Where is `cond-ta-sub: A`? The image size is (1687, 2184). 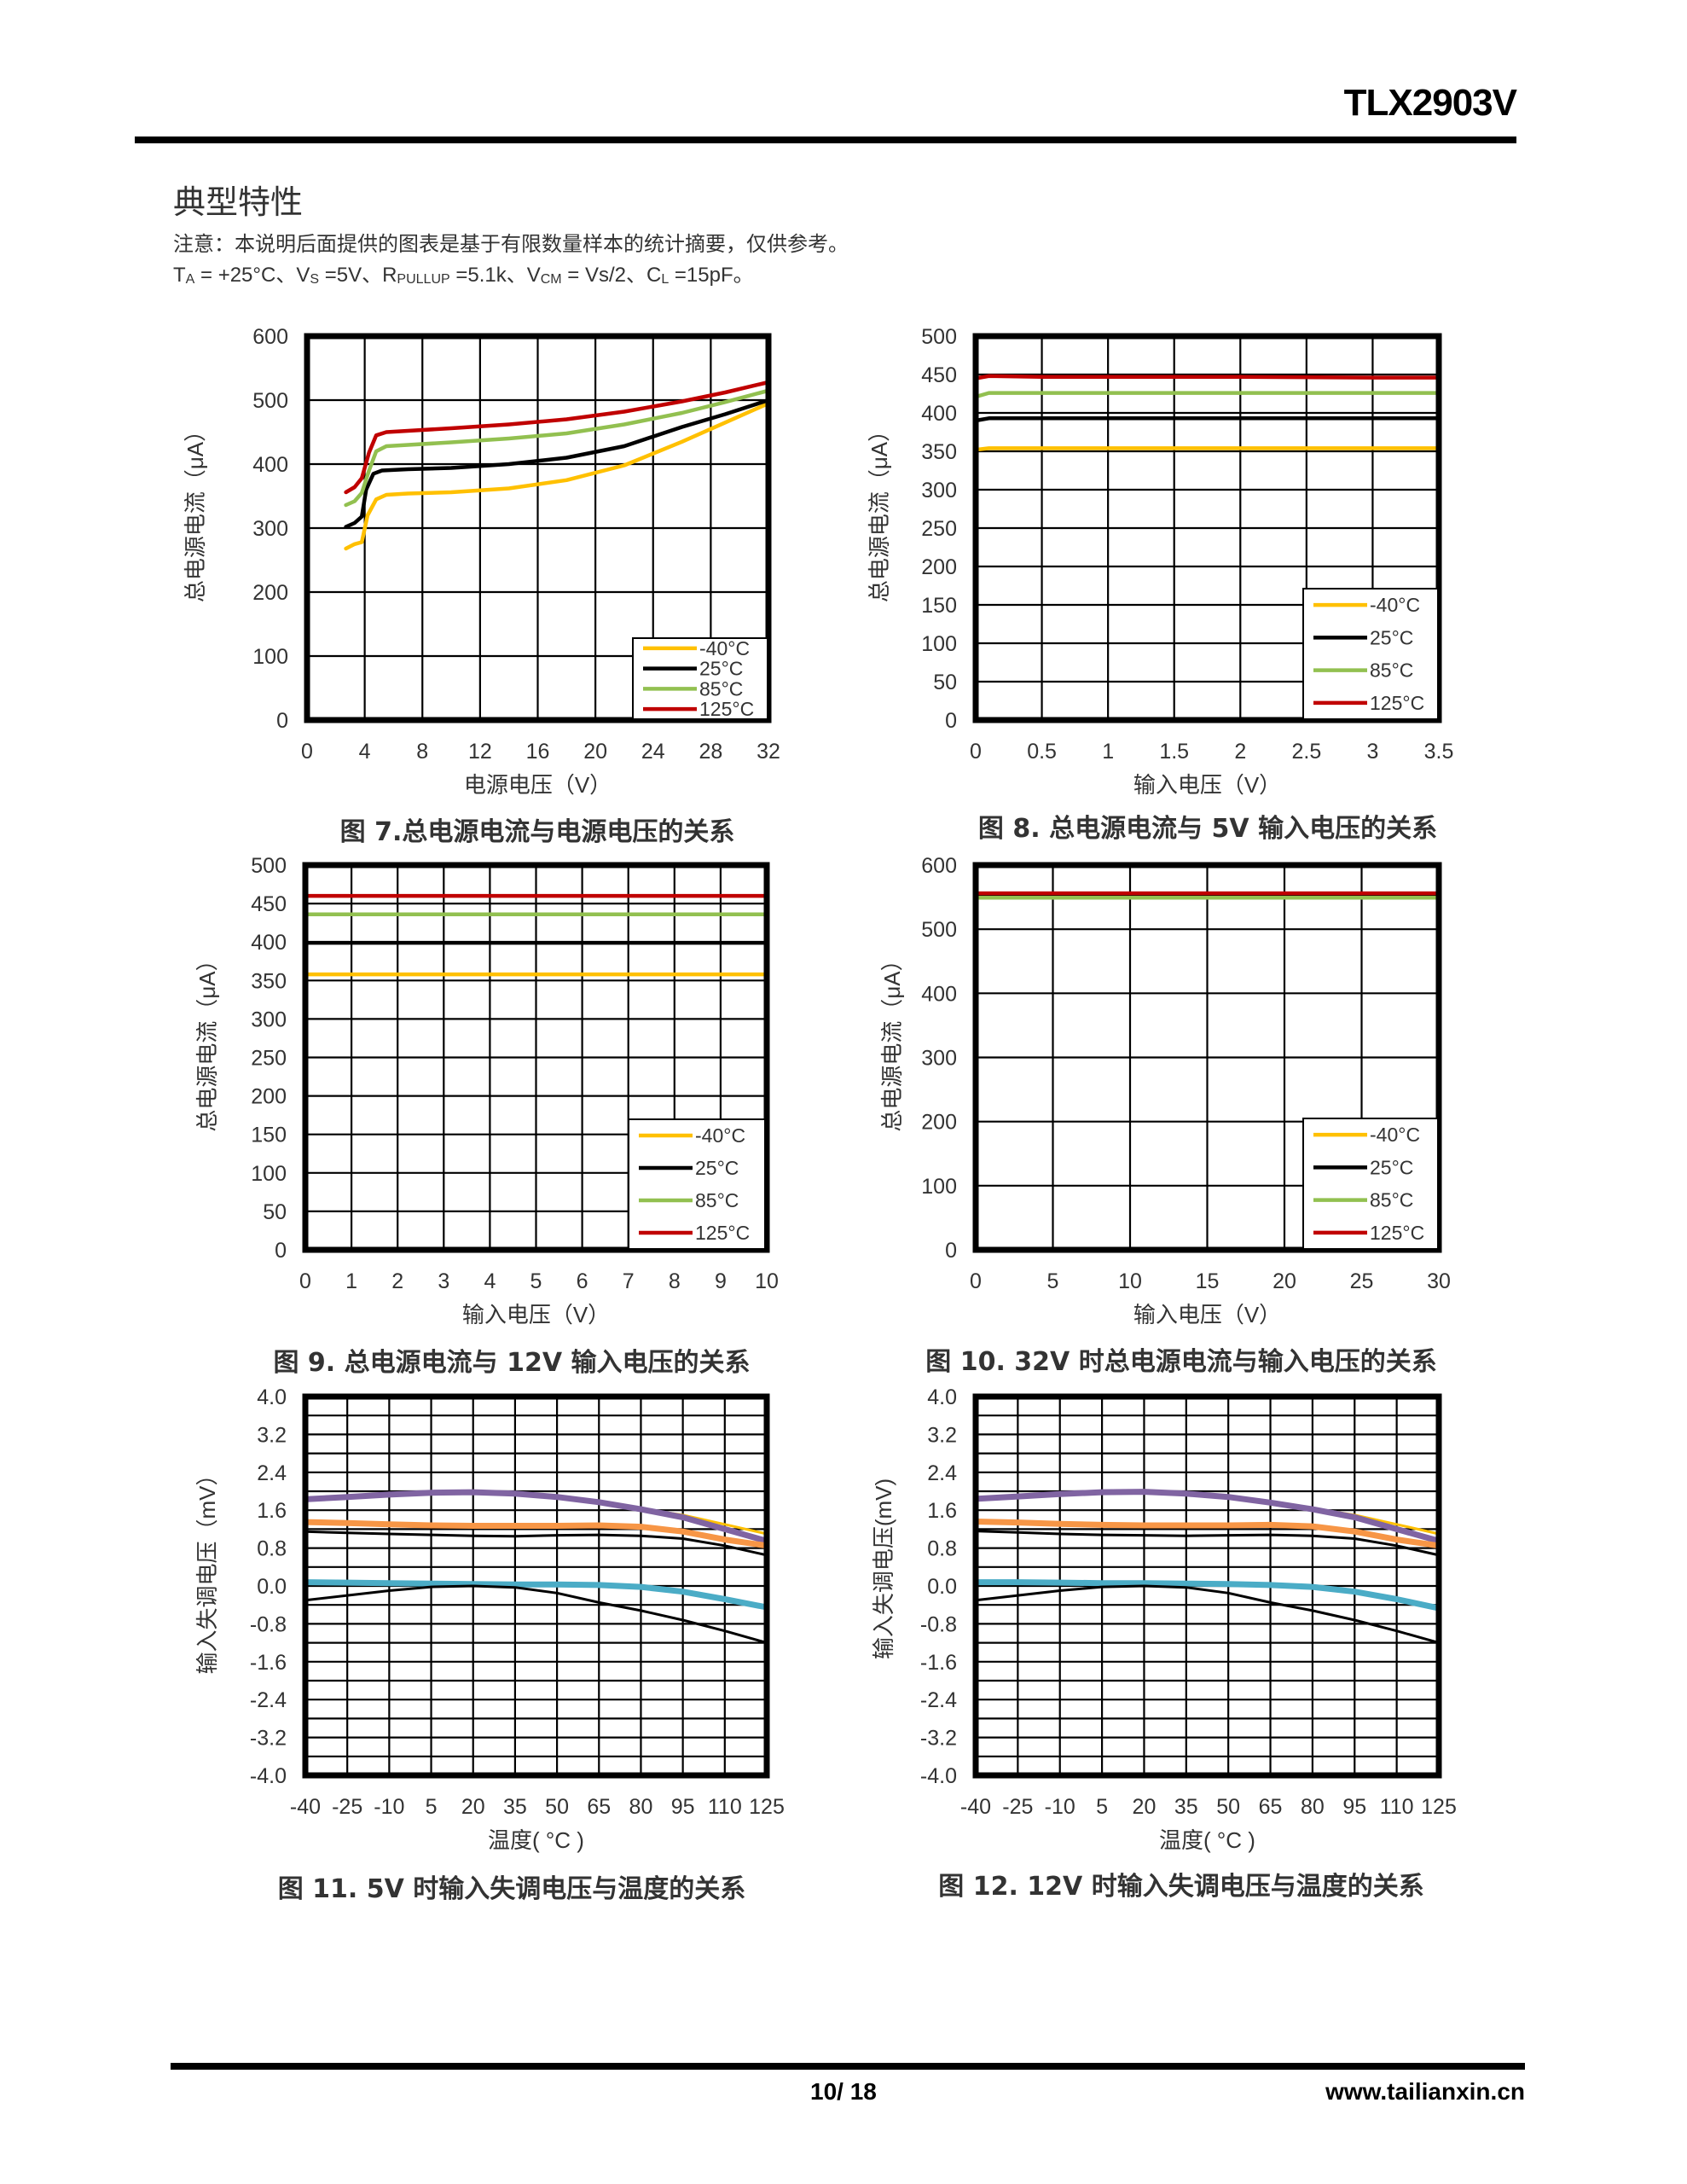 cond-ta-sub: A is located at coordinates (190, 280).